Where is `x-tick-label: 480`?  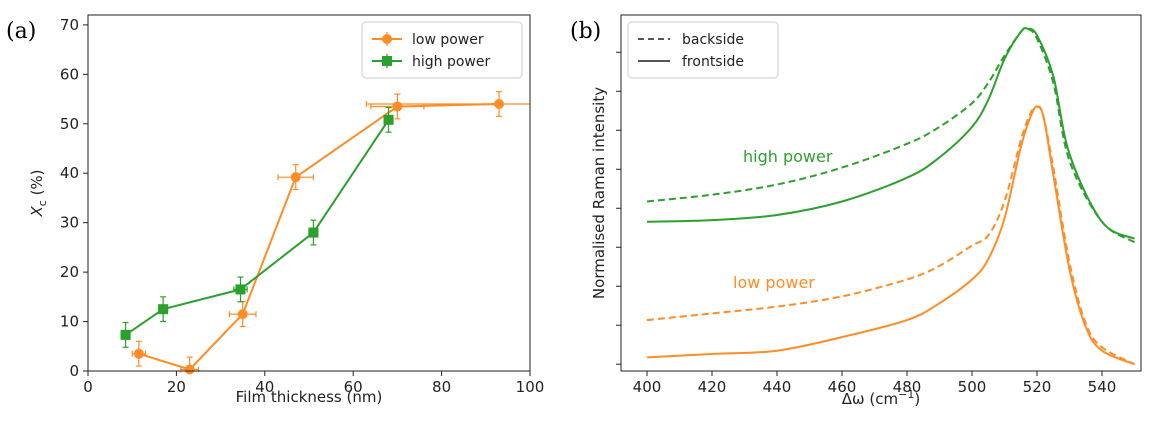 x-tick-label: 480 is located at coordinates (907, 387).